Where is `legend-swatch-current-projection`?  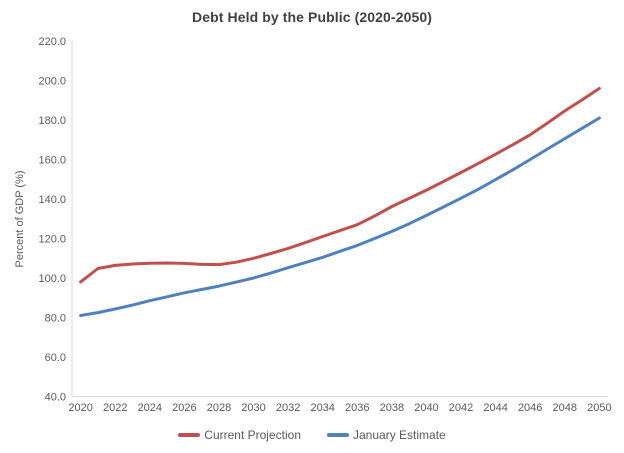 legend-swatch-current-projection is located at coordinates (189, 435).